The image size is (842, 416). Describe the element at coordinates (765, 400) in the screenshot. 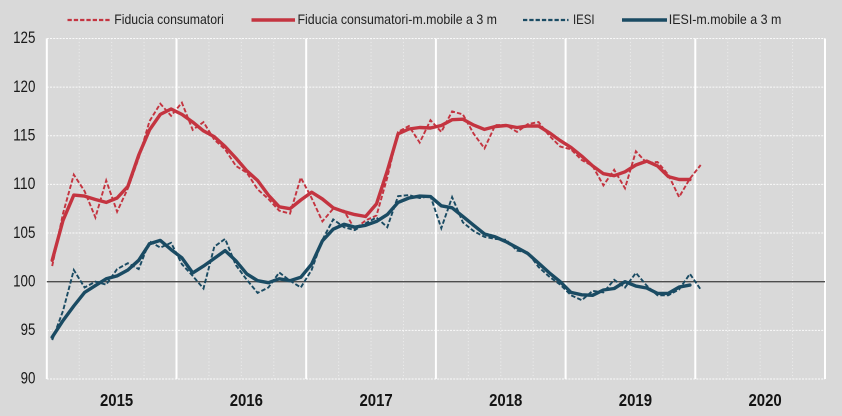

I see `svg-text: 2020` at that location.